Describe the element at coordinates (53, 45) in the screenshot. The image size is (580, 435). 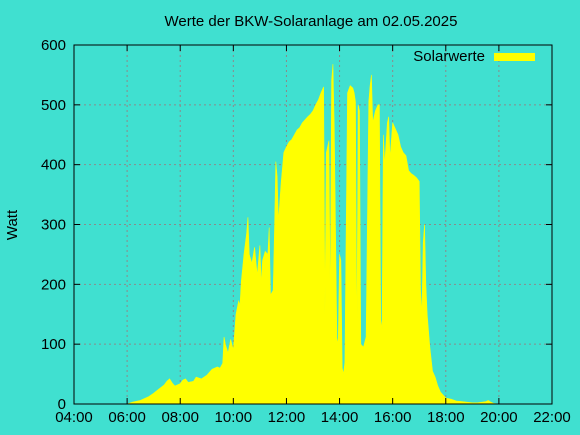
I see `y-tick-label: 600` at that location.